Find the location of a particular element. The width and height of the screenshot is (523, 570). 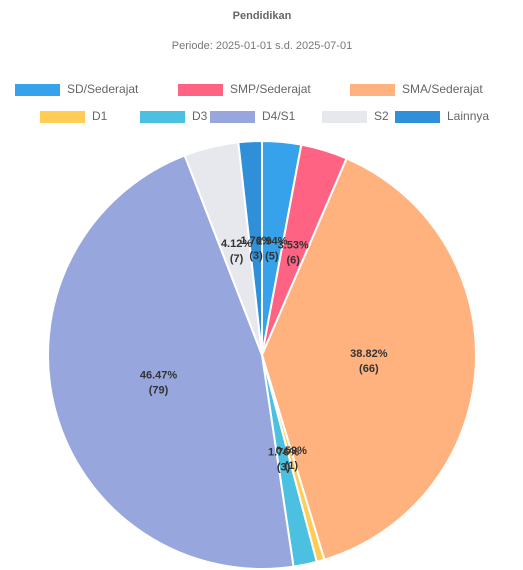

percent-label: 38.82% is located at coordinates (369, 354).